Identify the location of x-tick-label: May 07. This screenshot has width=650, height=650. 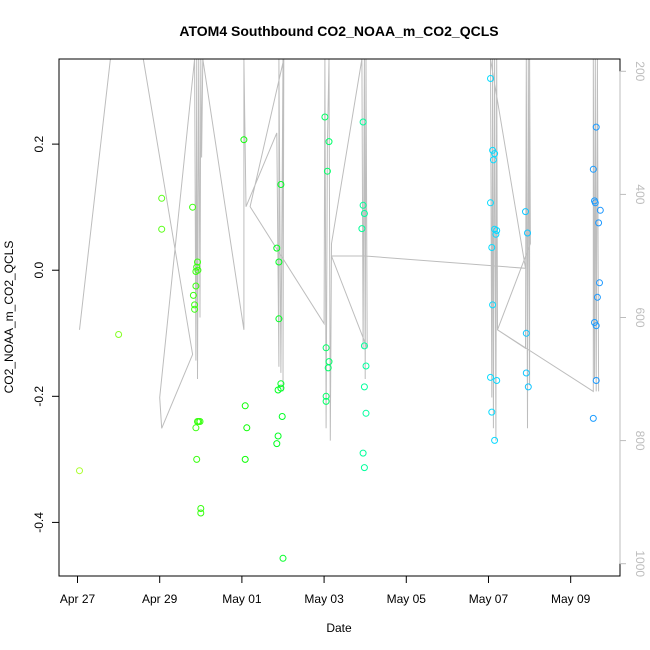
(489, 599).